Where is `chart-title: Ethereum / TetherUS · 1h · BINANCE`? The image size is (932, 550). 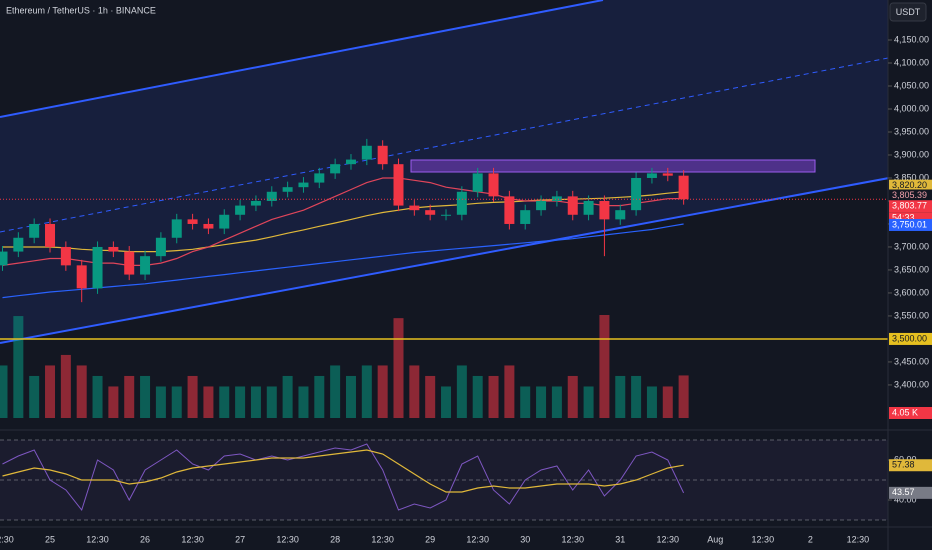 chart-title: Ethereum / TetherUS · 1h · BINANCE is located at coordinates (81, 10).